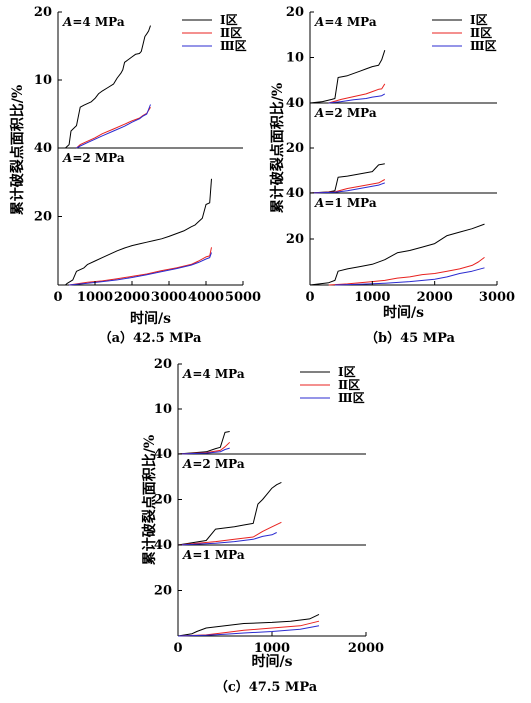 This screenshot has height=703, width=531. I want to click on x-tick-label: 4000, so click(206, 297).